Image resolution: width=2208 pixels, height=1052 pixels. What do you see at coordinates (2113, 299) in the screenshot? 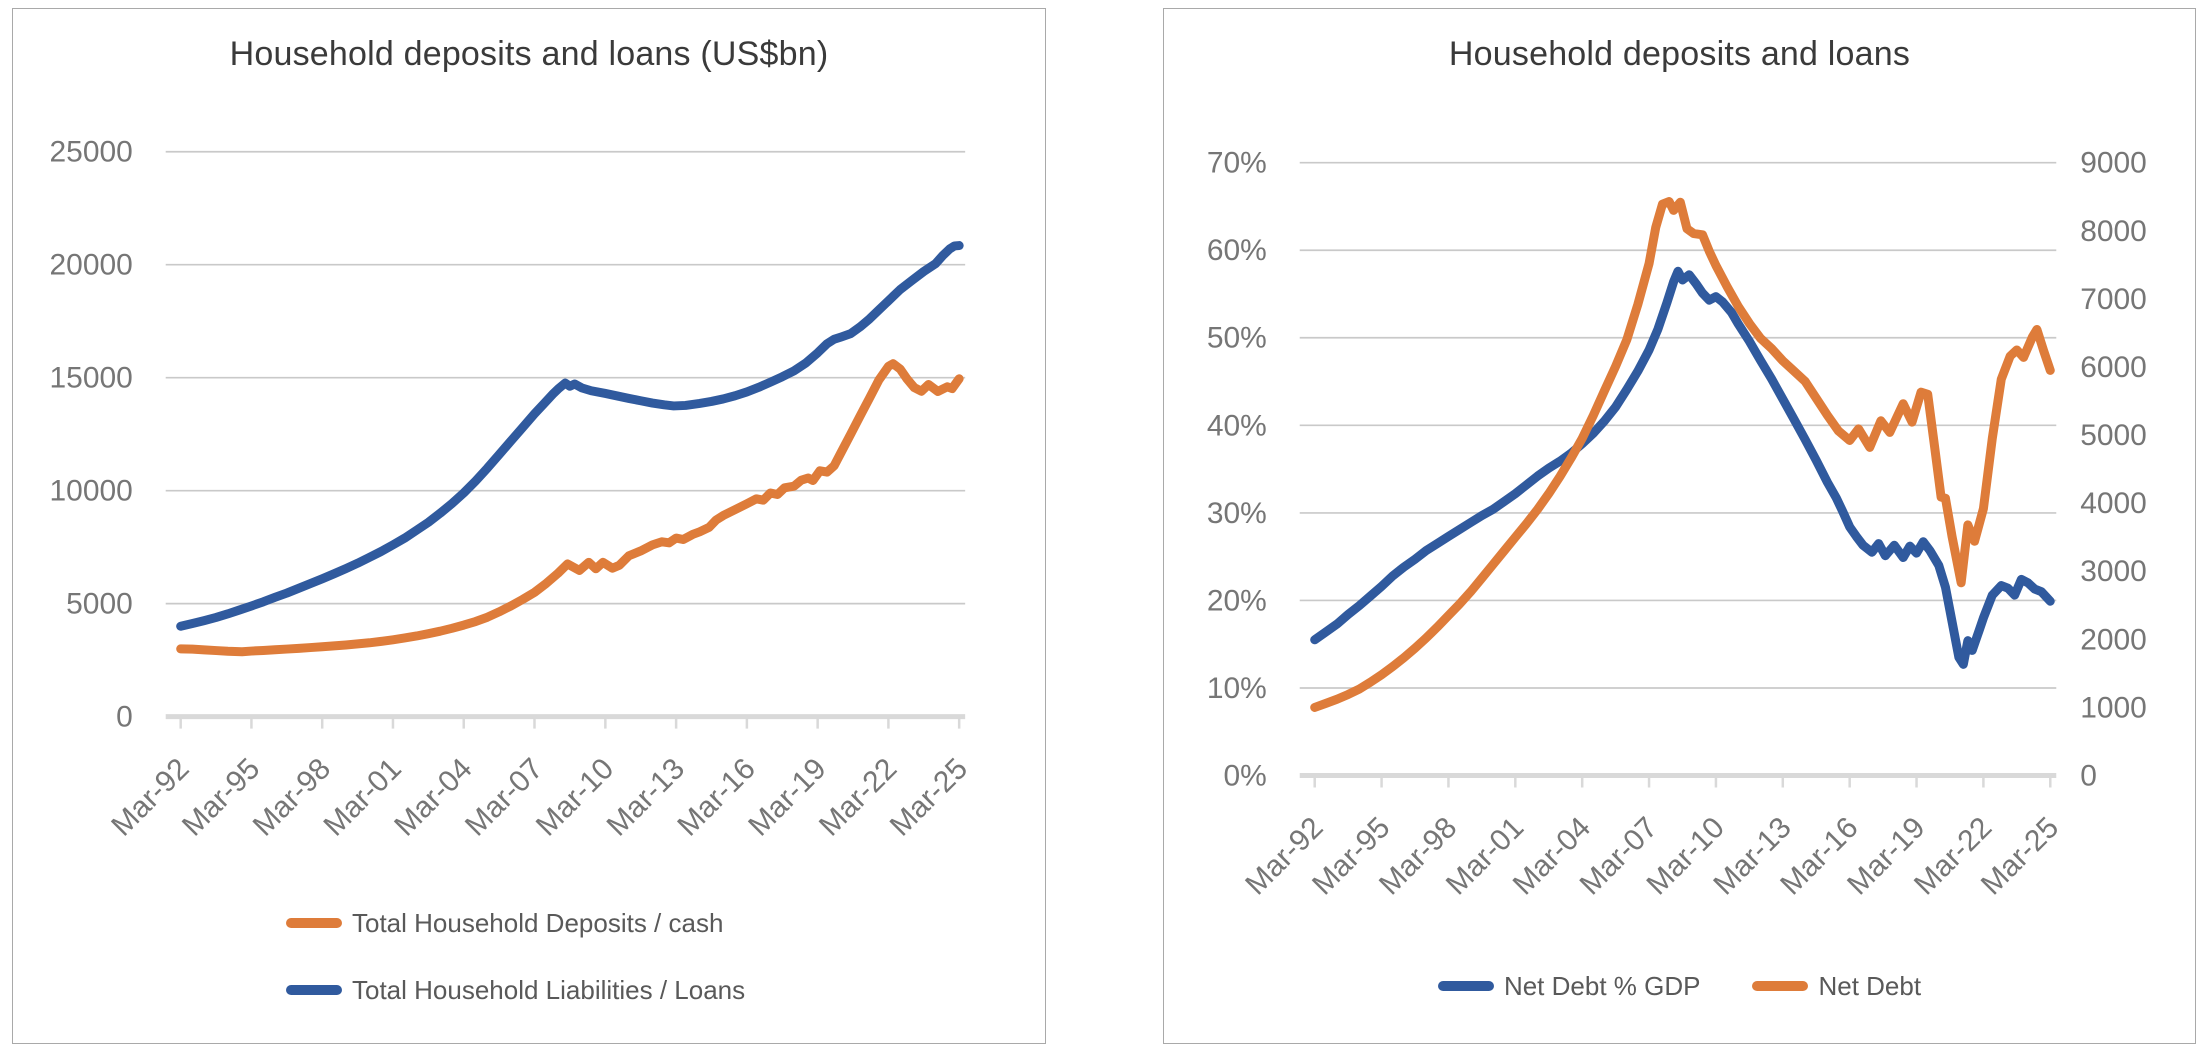
I see `svg-text: 7000` at bounding box center [2113, 299].